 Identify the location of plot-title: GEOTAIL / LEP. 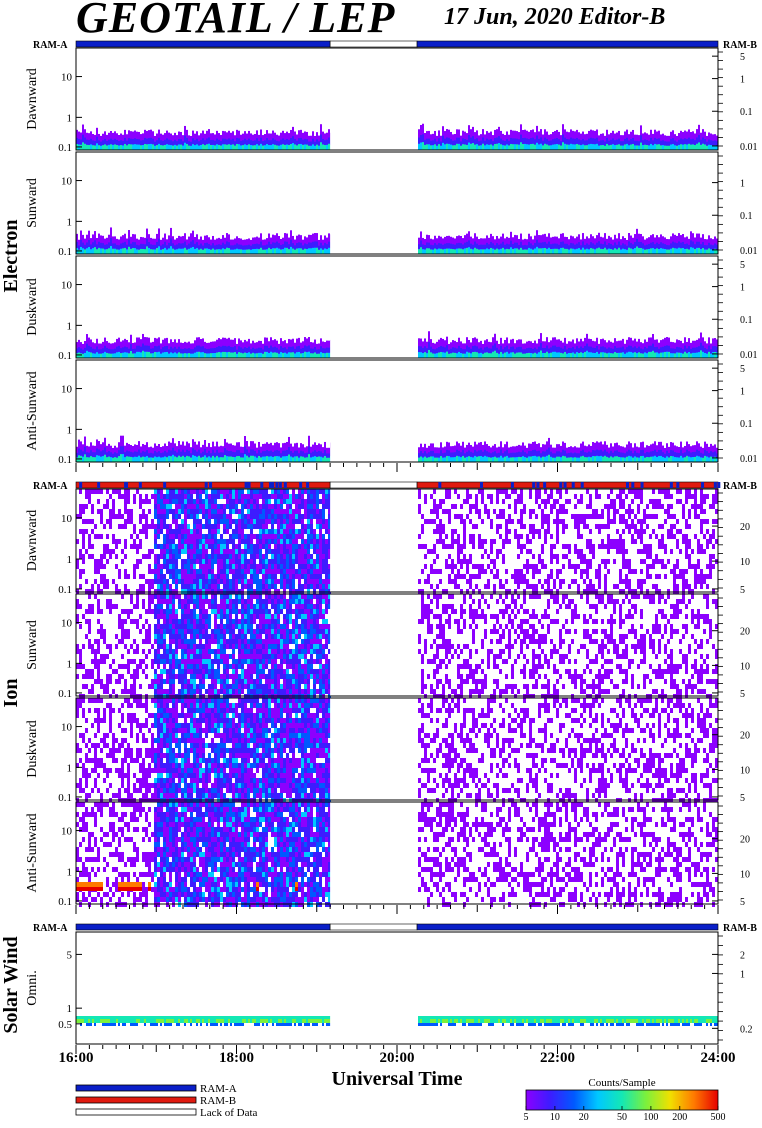
(236, 21).